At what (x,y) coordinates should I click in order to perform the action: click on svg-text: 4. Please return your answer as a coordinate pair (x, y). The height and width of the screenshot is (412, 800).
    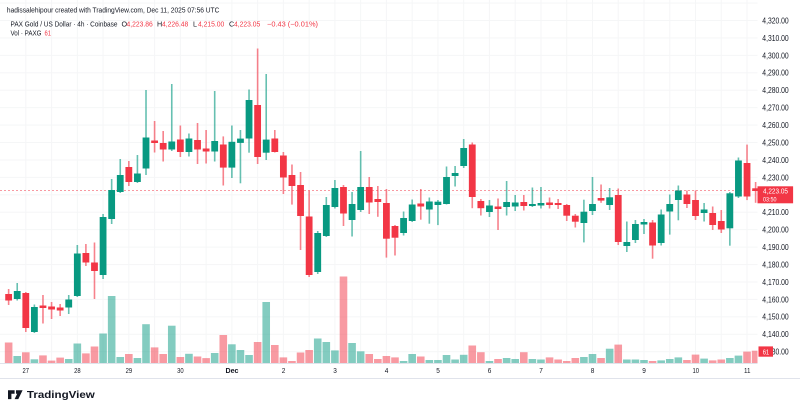
    Looking at the image, I should click on (387, 370).